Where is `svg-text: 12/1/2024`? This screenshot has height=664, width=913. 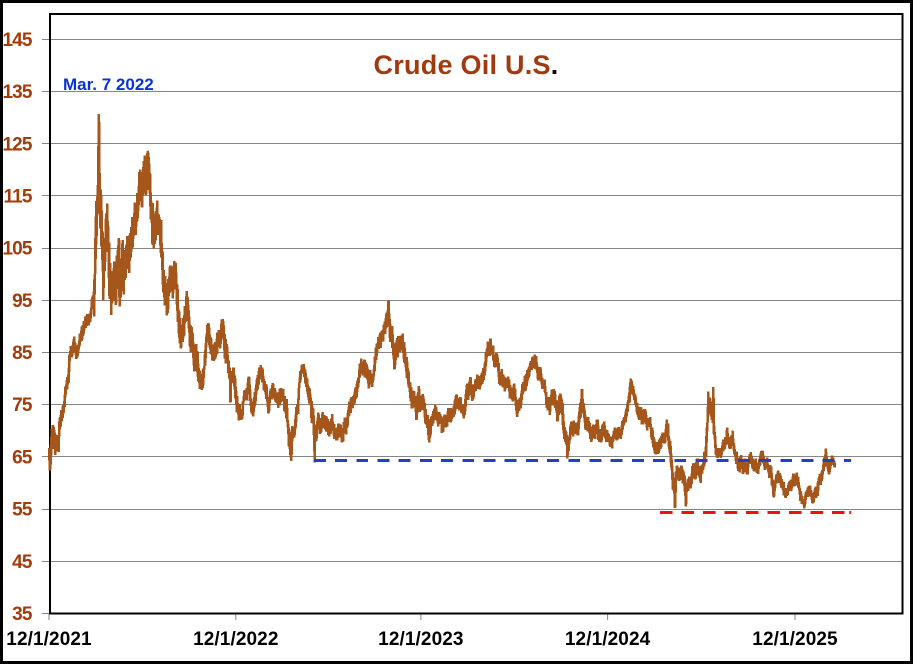 svg-text: 12/1/2024 is located at coordinates (608, 639).